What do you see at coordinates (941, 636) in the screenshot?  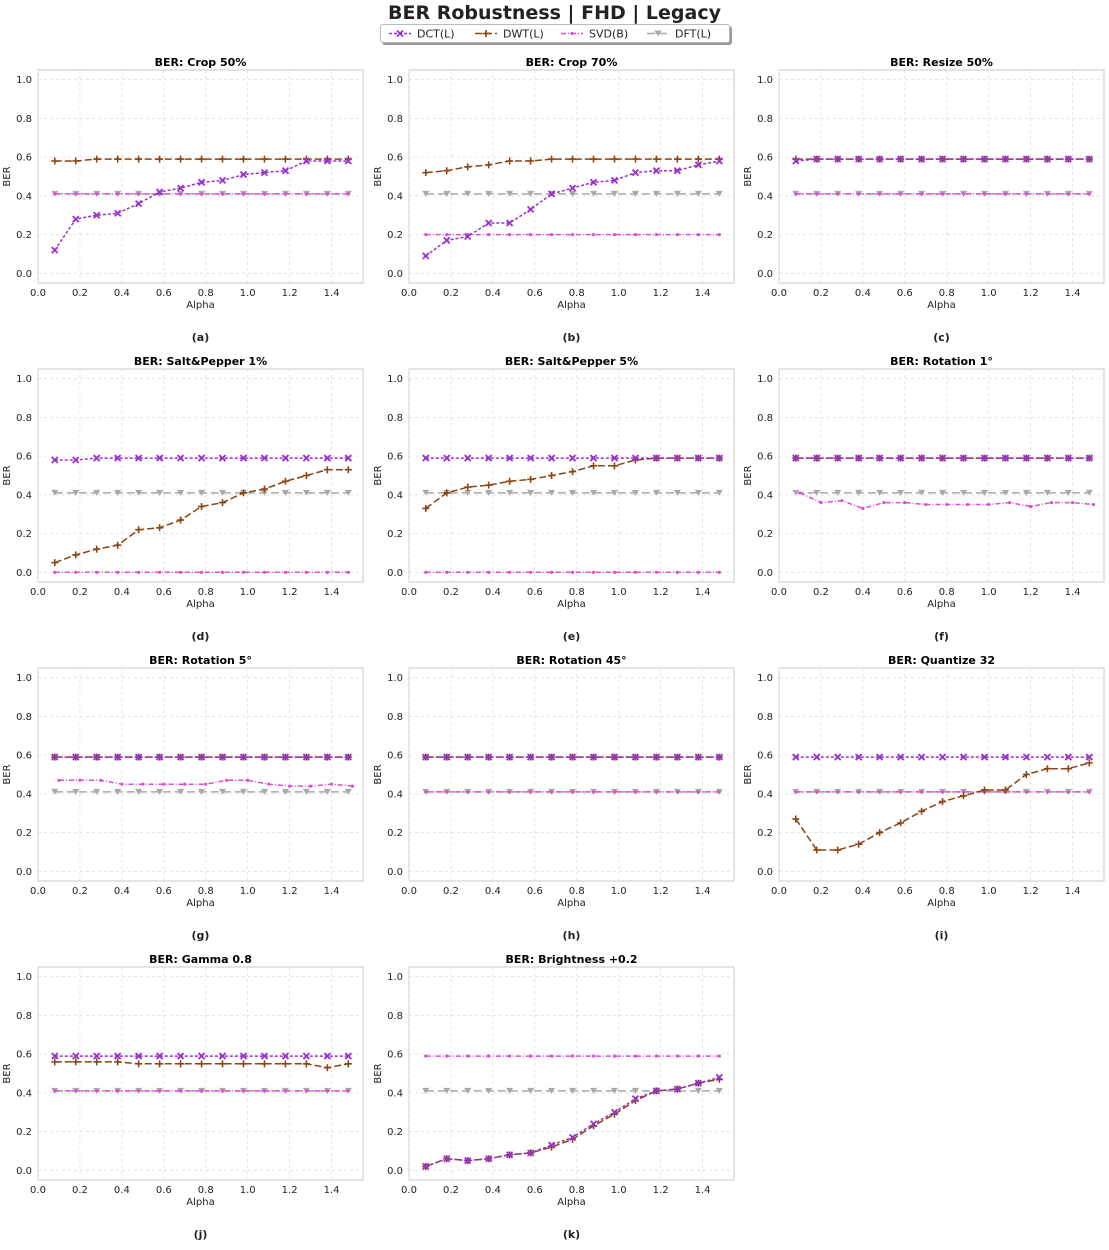 I see `panel-label: (f)` at bounding box center [941, 636].